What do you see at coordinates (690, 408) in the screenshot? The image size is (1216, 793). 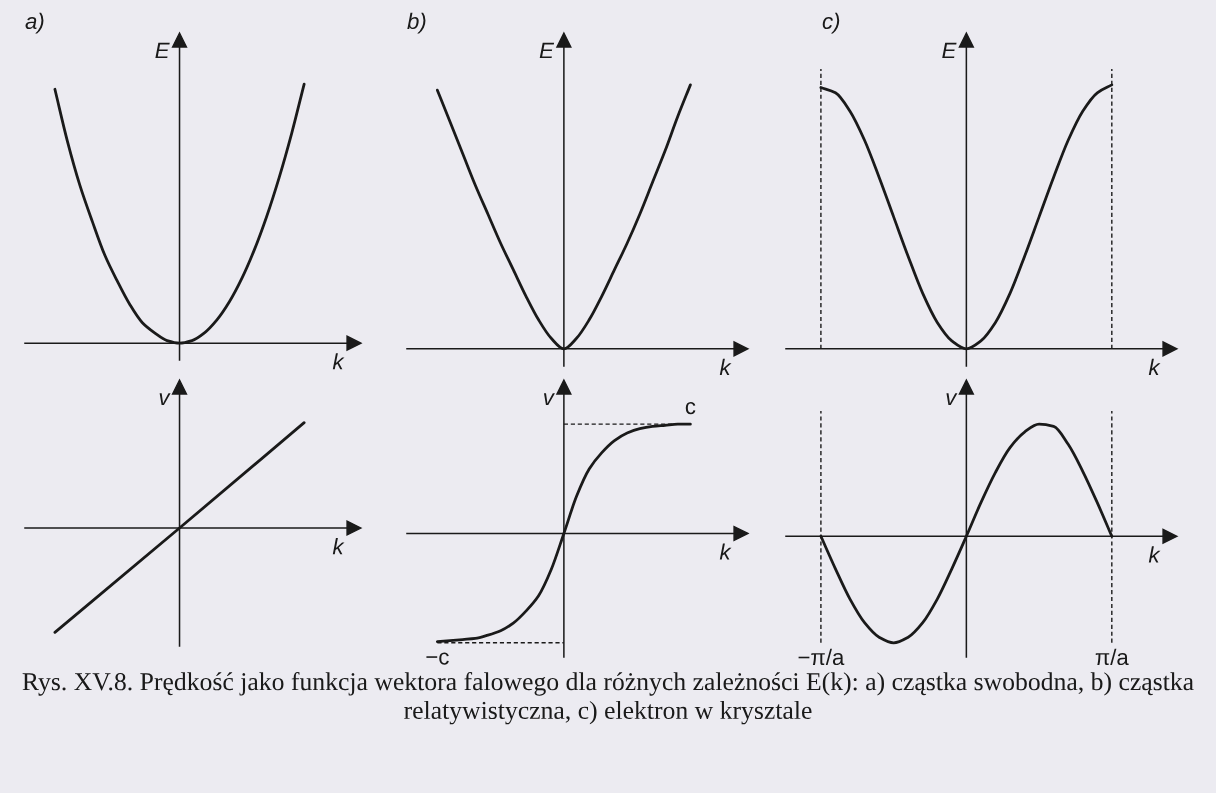 I see `ref-line-label: c` at bounding box center [690, 408].